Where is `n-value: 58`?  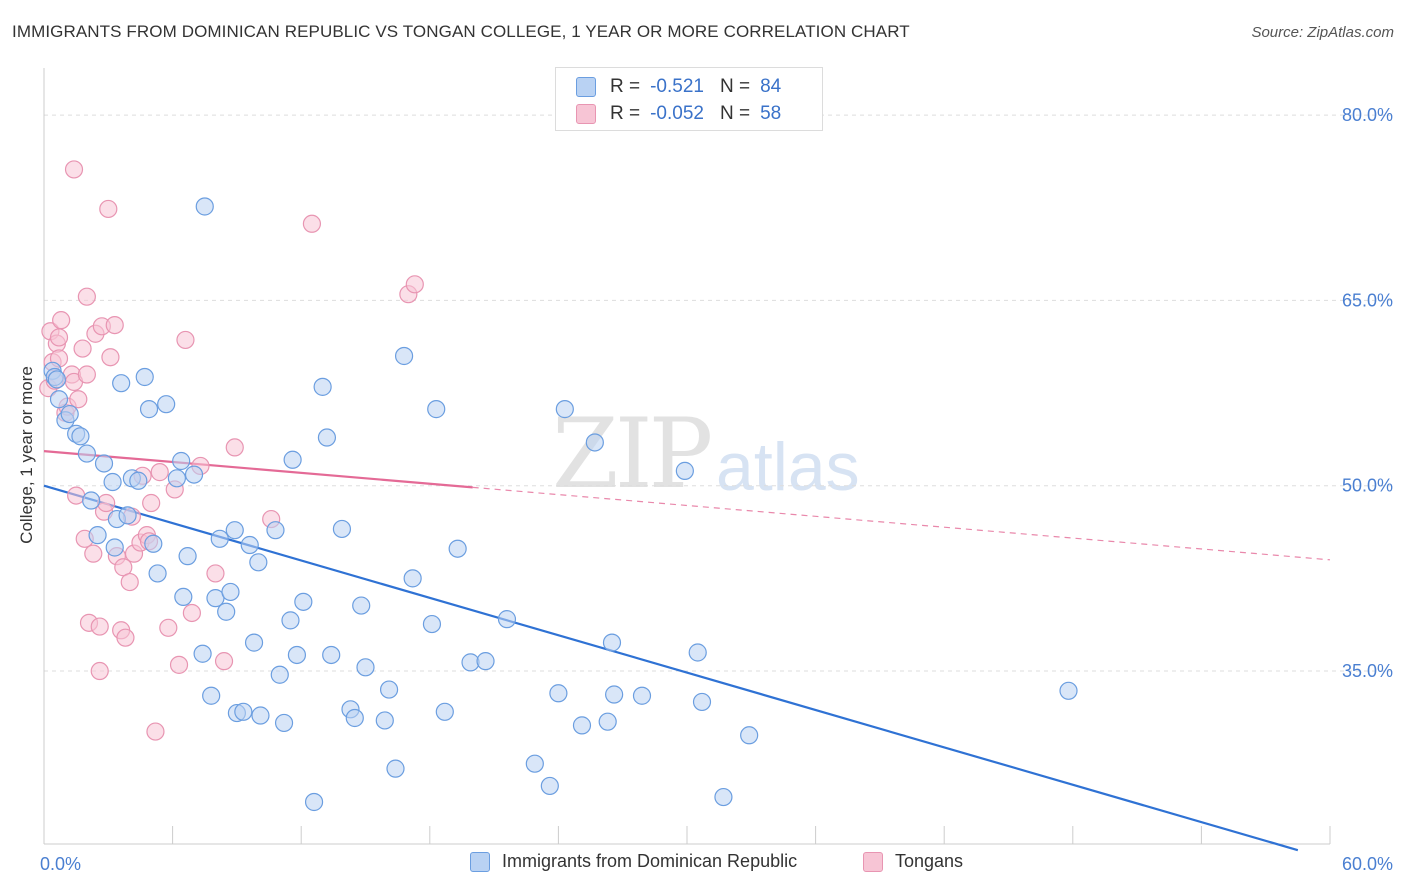 n-value: 58 is located at coordinates (771, 113).